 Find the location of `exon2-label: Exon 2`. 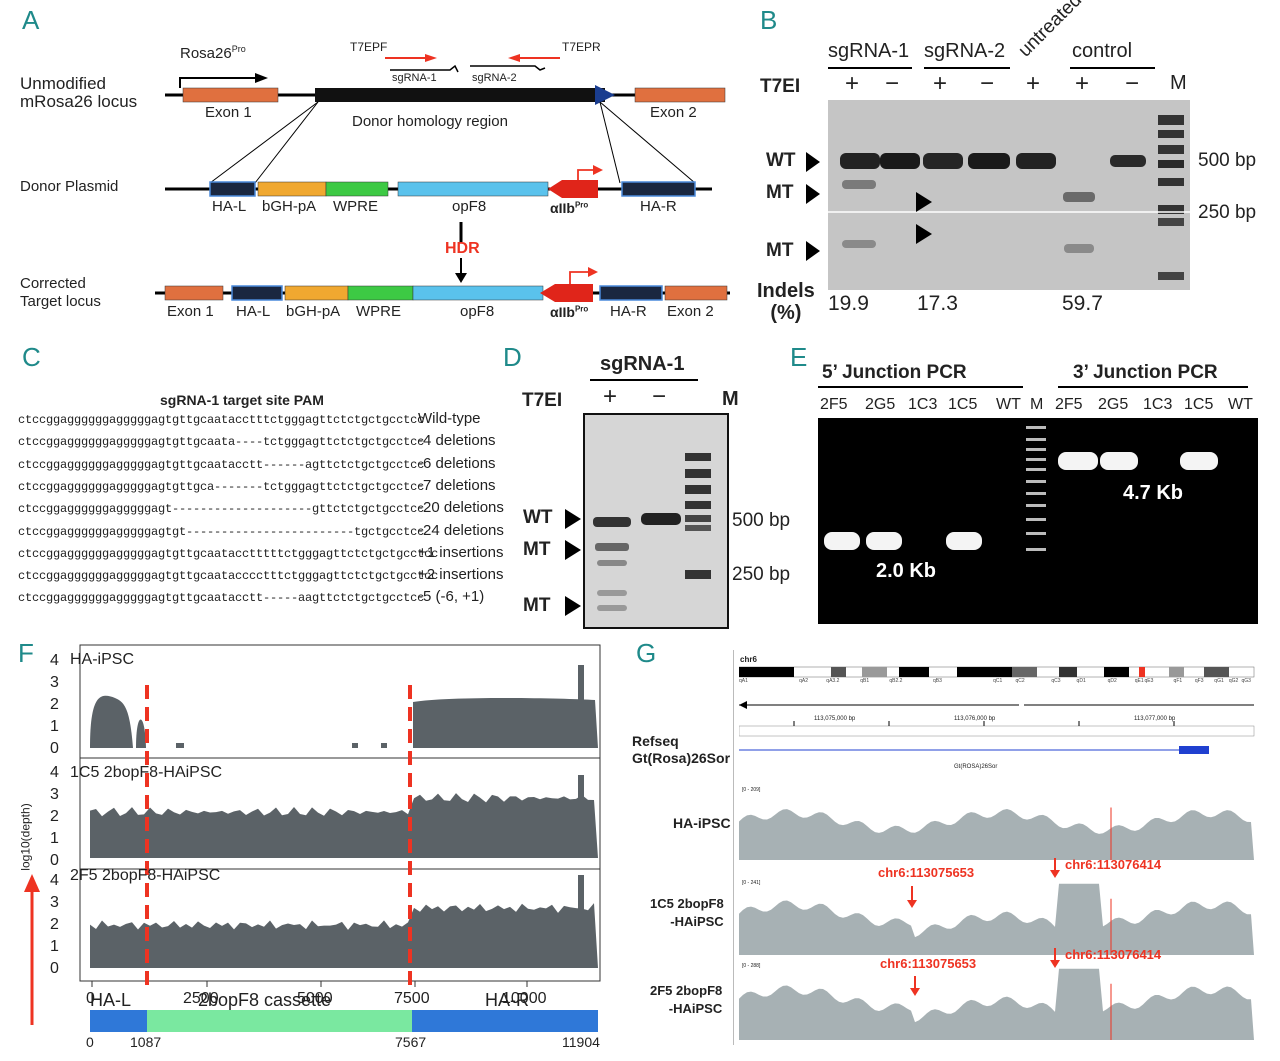

exon2-label: Exon 2 is located at coordinates (673, 112).